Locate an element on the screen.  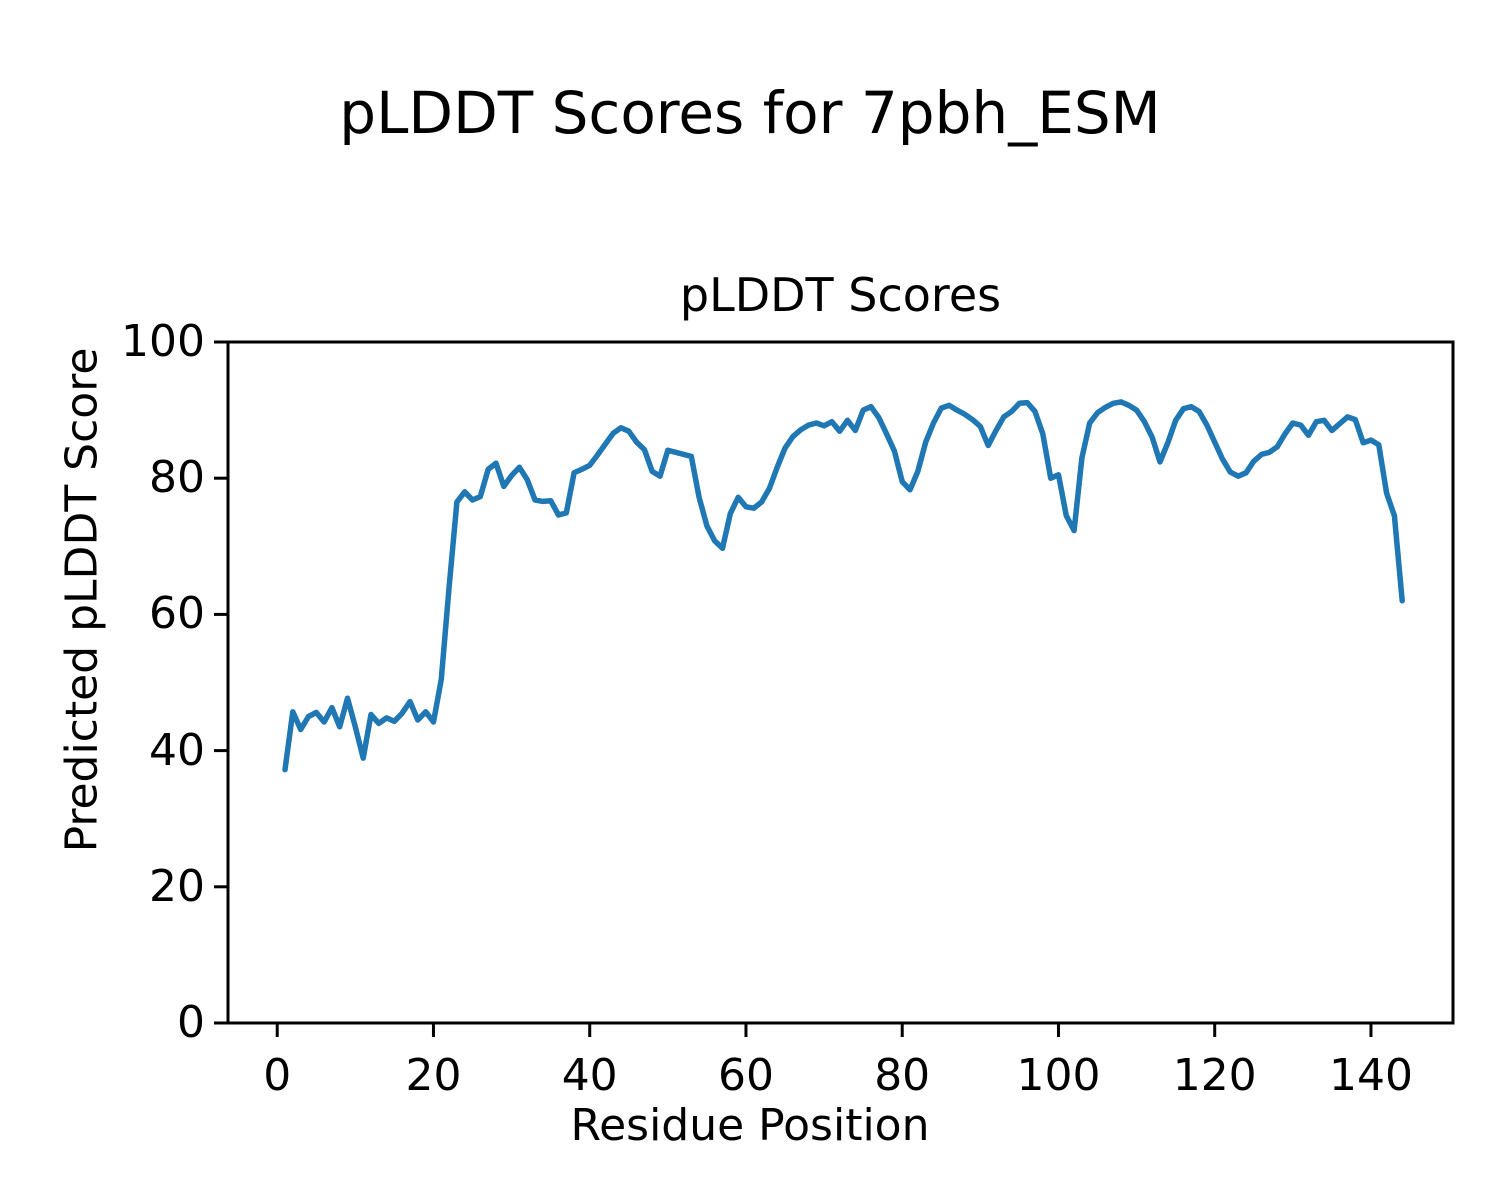
y-tick-label: 100 is located at coordinates (163, 341).